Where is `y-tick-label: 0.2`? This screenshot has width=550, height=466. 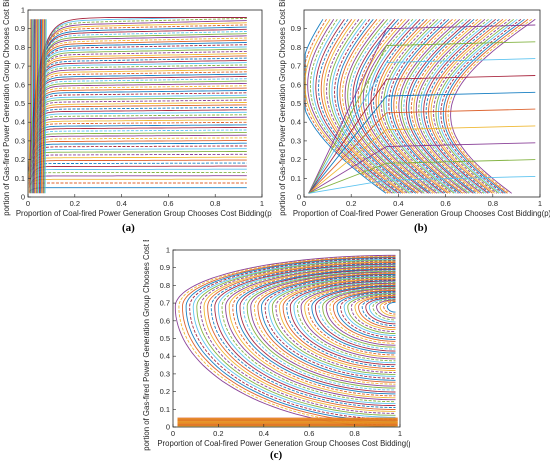 y-tick-label: 0.2 is located at coordinates (20, 159).